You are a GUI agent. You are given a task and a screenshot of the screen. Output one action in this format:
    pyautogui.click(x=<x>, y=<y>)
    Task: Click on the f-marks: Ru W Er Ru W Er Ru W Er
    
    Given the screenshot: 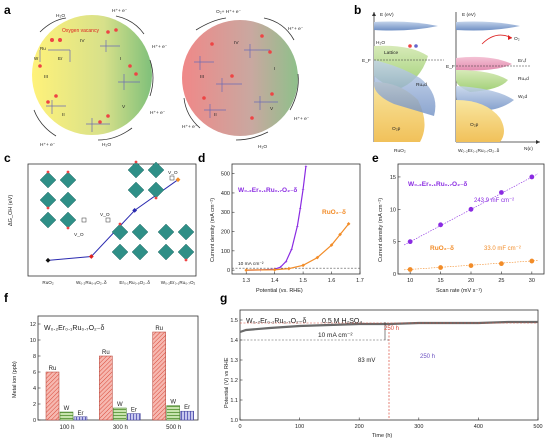 What is the action you would take?
    pyautogui.click(x=119, y=373)
    